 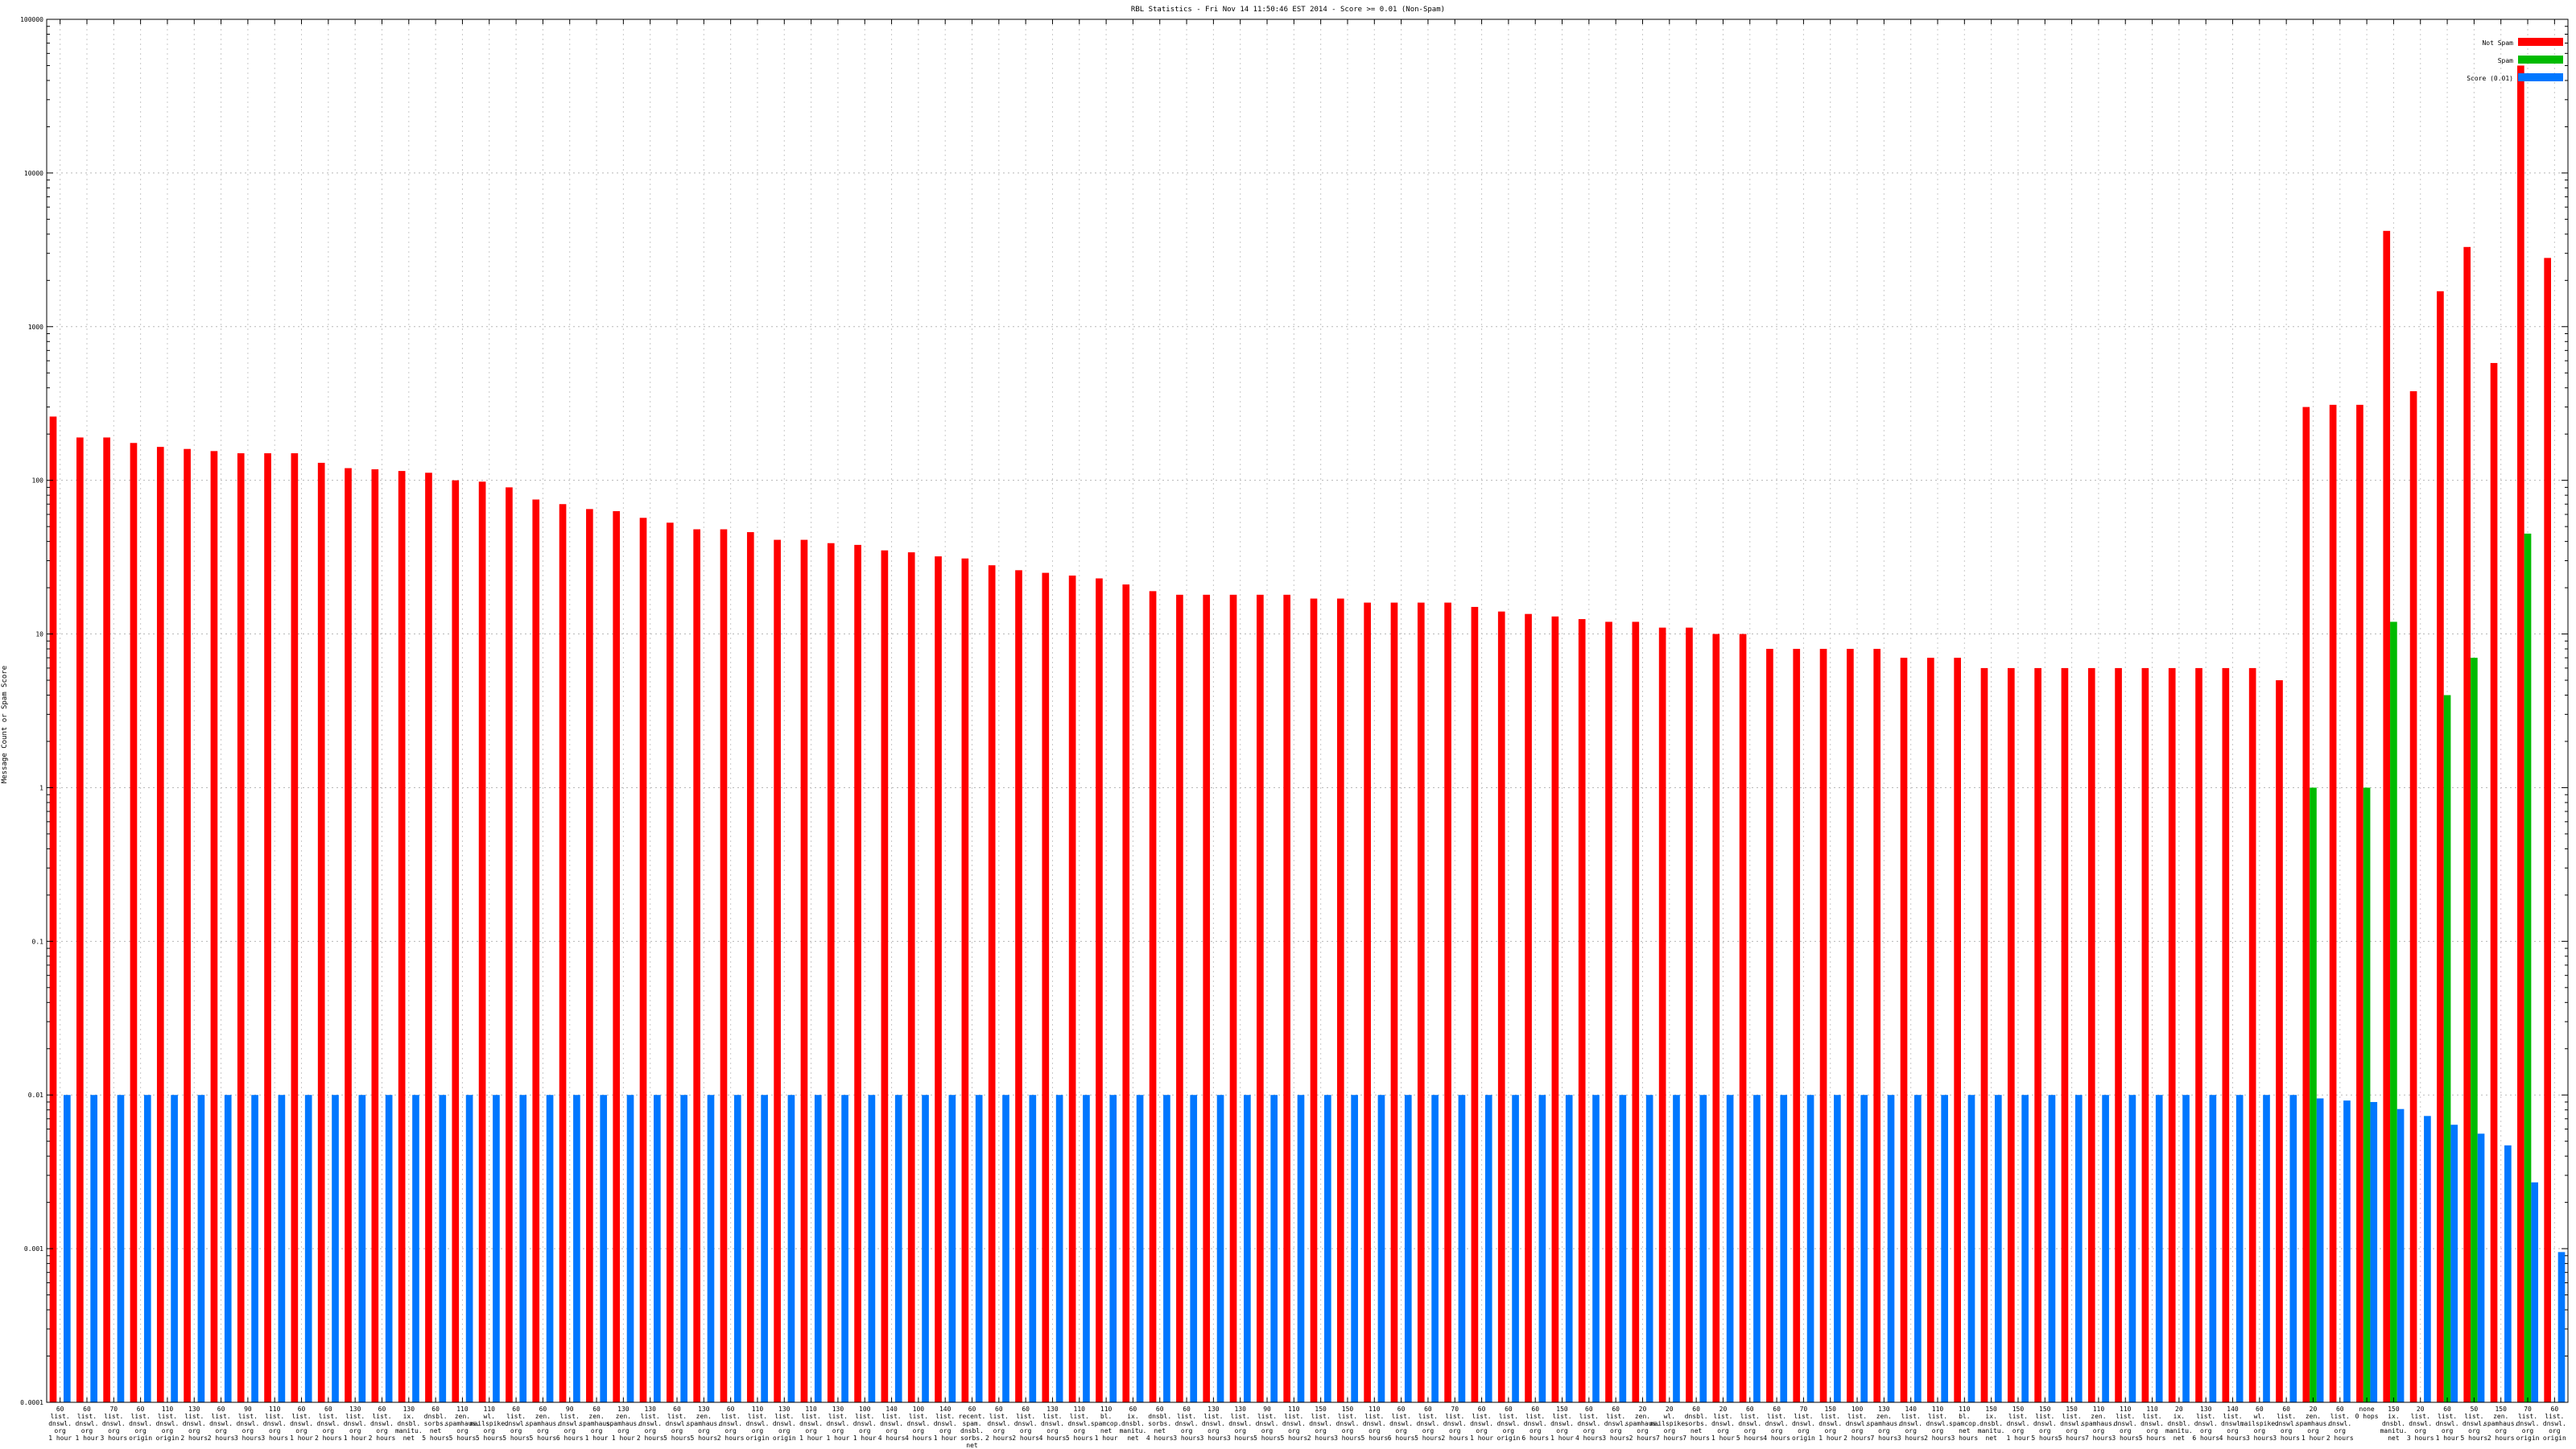 I want to click on x-tick-label-line: 110, so click(x=1965, y=1409).